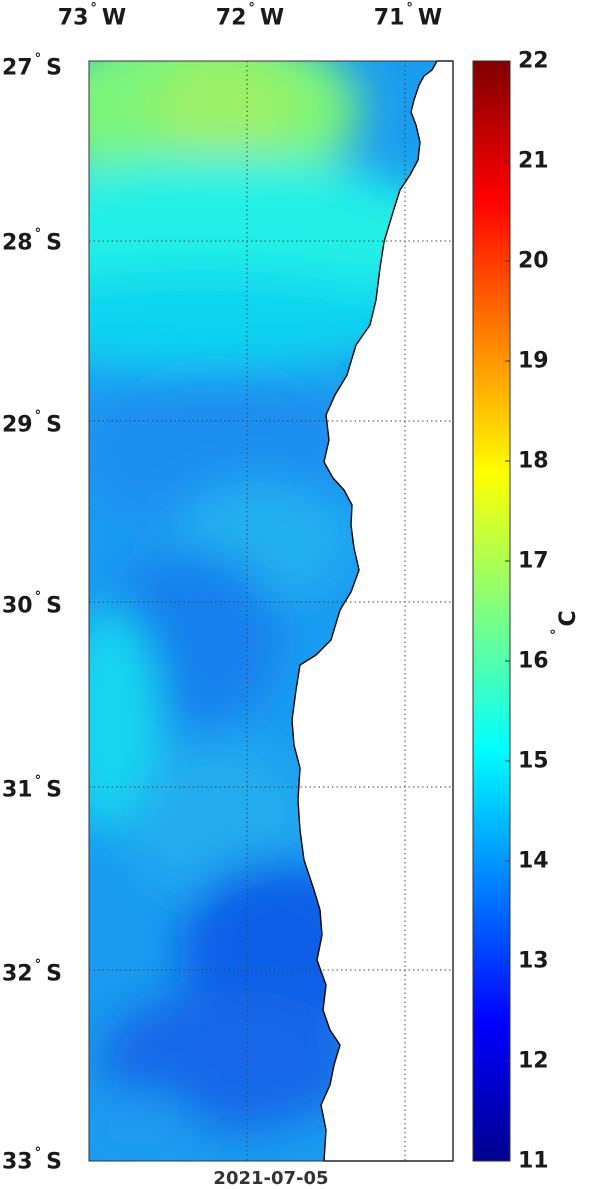 The width and height of the screenshot is (593, 1189). What do you see at coordinates (565, 622) in the screenshot?
I see `colorbar-unit-label: °C` at bounding box center [565, 622].